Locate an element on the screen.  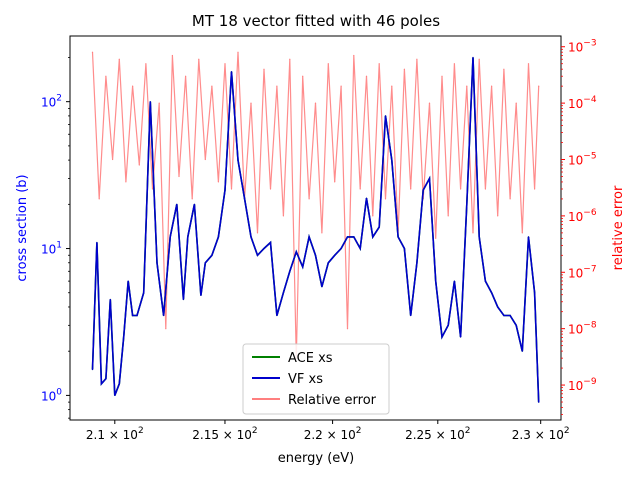
x-tick-label-base: 2.1 × 10 is located at coordinates (112, 435).